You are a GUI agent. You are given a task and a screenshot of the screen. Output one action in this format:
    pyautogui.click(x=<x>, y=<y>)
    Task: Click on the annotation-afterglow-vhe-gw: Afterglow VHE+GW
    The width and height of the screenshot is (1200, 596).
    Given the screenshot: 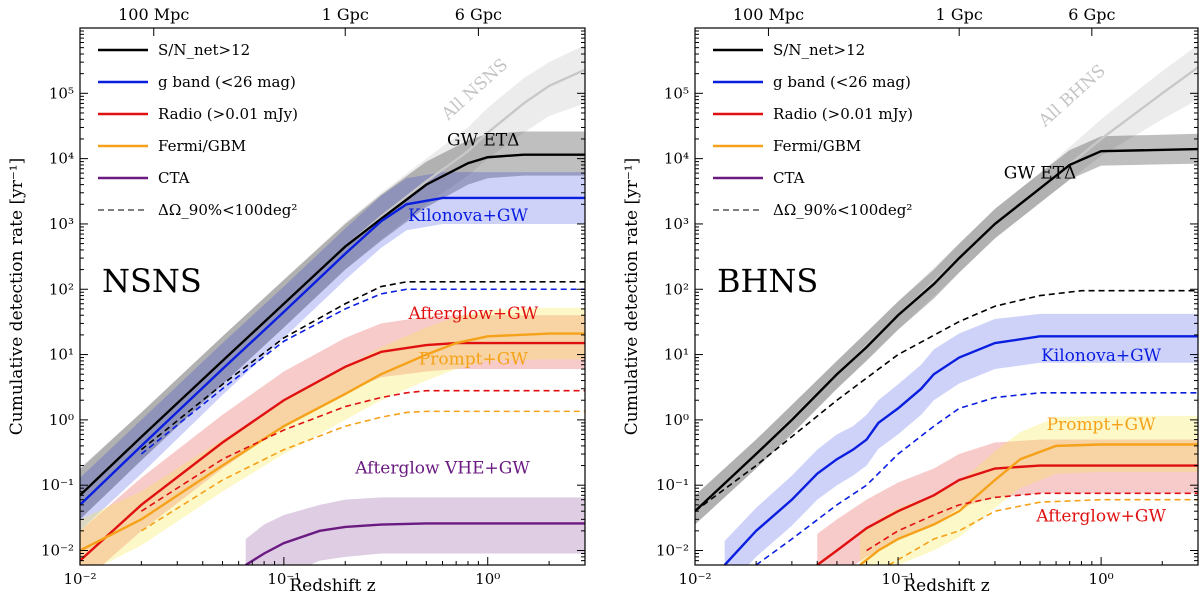 What is the action you would take?
    pyautogui.click(x=442, y=469)
    